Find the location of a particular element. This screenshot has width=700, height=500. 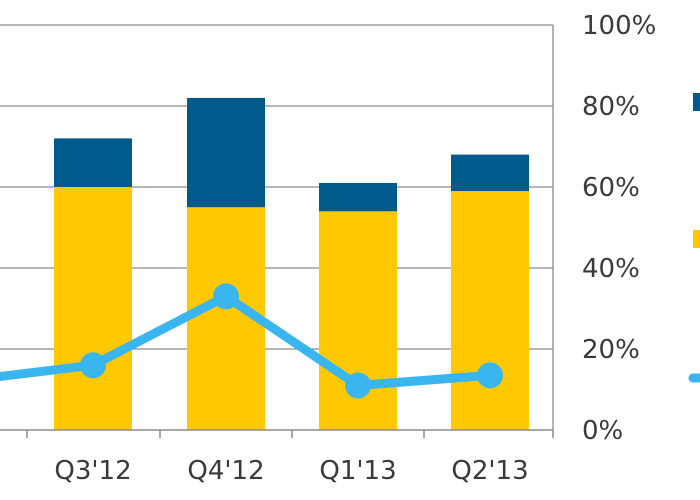

legend-marker-upper is located at coordinates (696, 102).